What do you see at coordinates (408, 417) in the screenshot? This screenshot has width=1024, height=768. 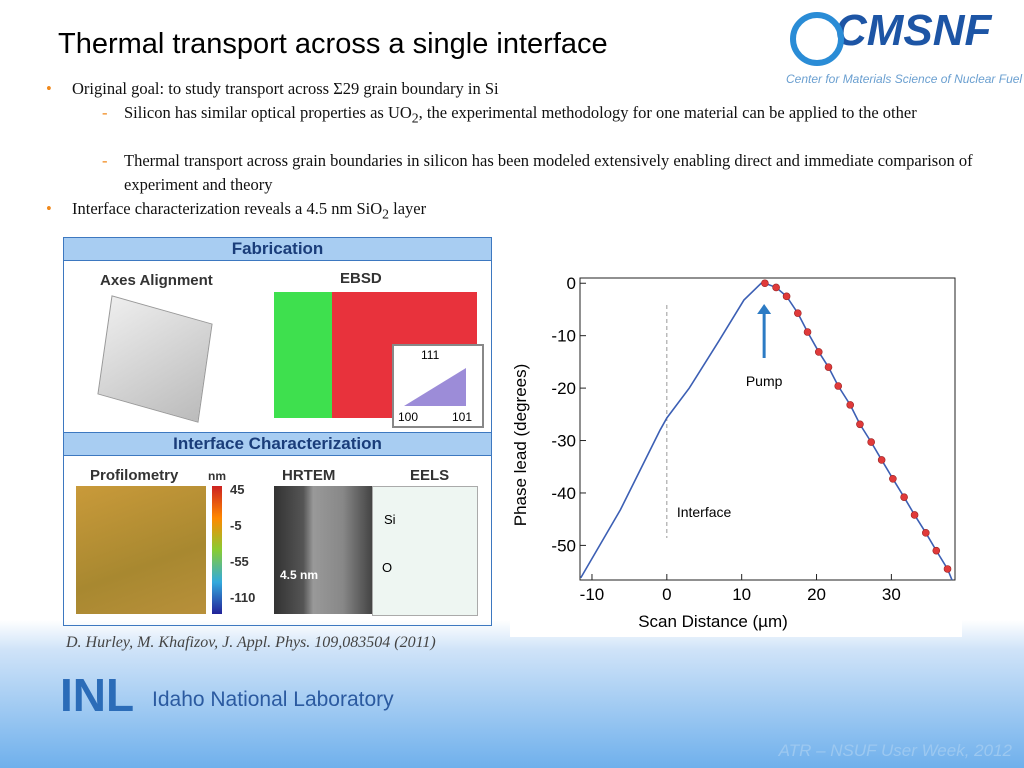 I see `ipf-label: 100` at bounding box center [408, 417].